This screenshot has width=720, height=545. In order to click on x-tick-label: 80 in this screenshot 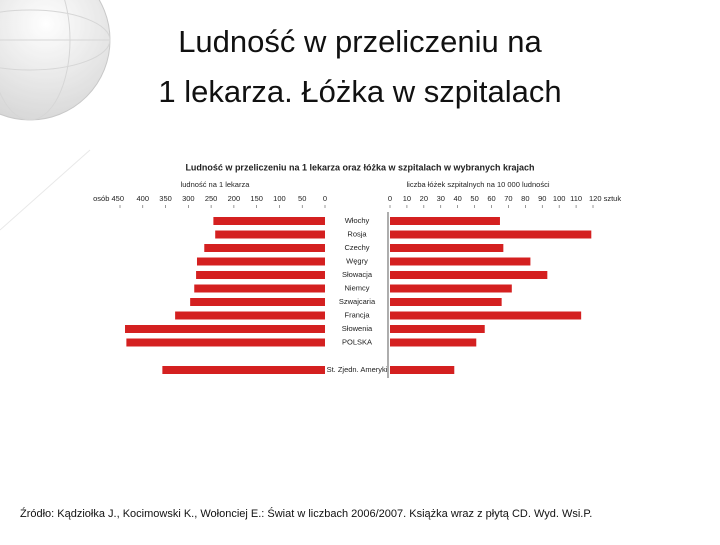, I will do `click(525, 198)`.